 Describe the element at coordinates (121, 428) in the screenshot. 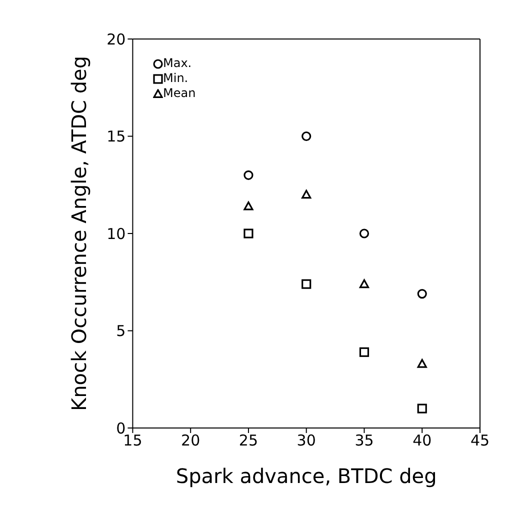

I see `y-tick-label: 0` at that location.